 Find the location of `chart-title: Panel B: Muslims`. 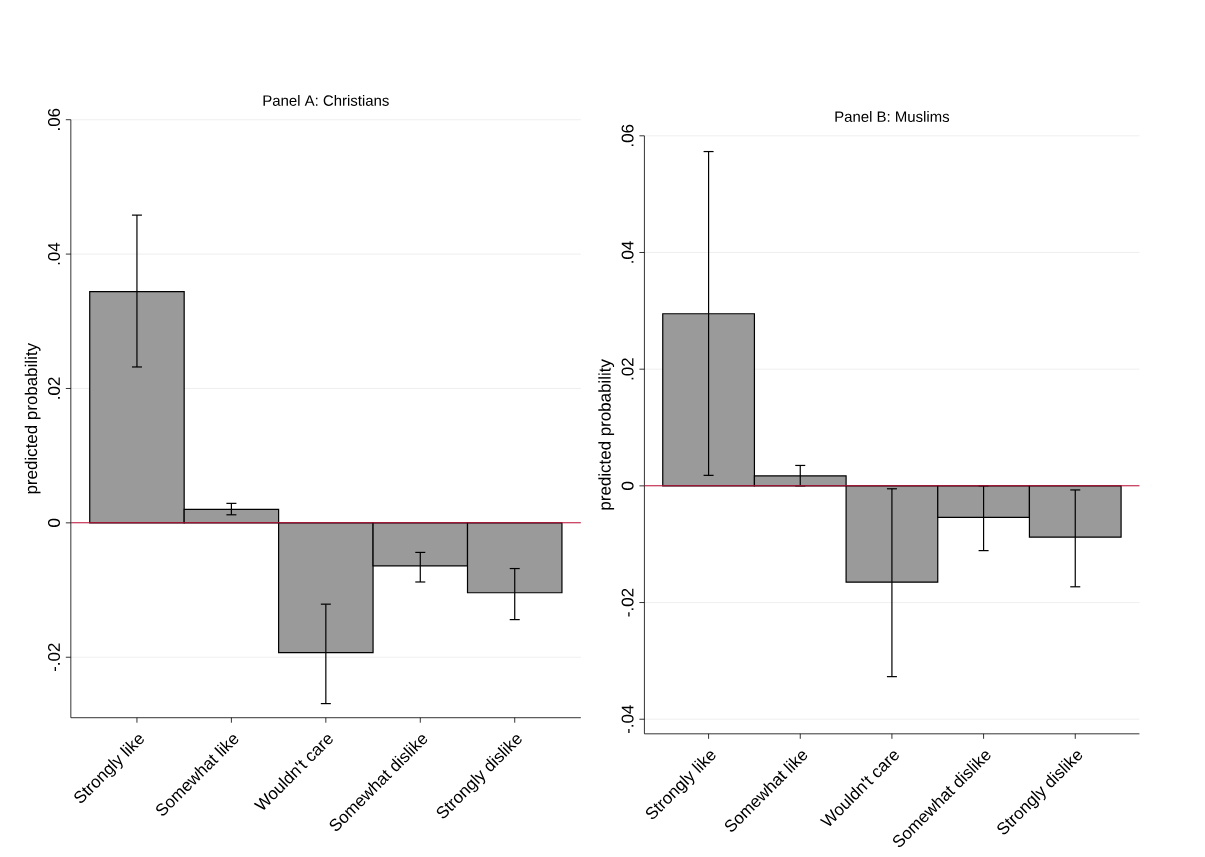

chart-title: Panel B: Muslims is located at coordinates (892, 116).